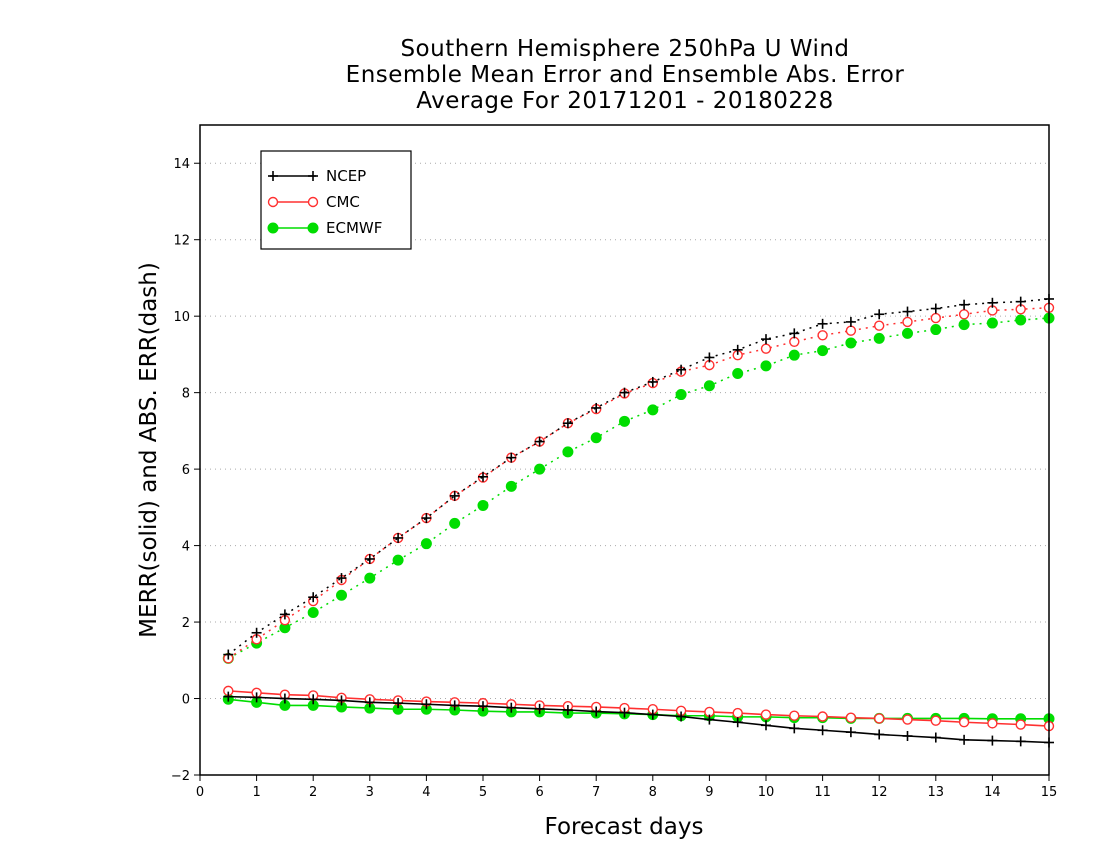  I want to click on x-tick-label: 2, so click(313, 792).